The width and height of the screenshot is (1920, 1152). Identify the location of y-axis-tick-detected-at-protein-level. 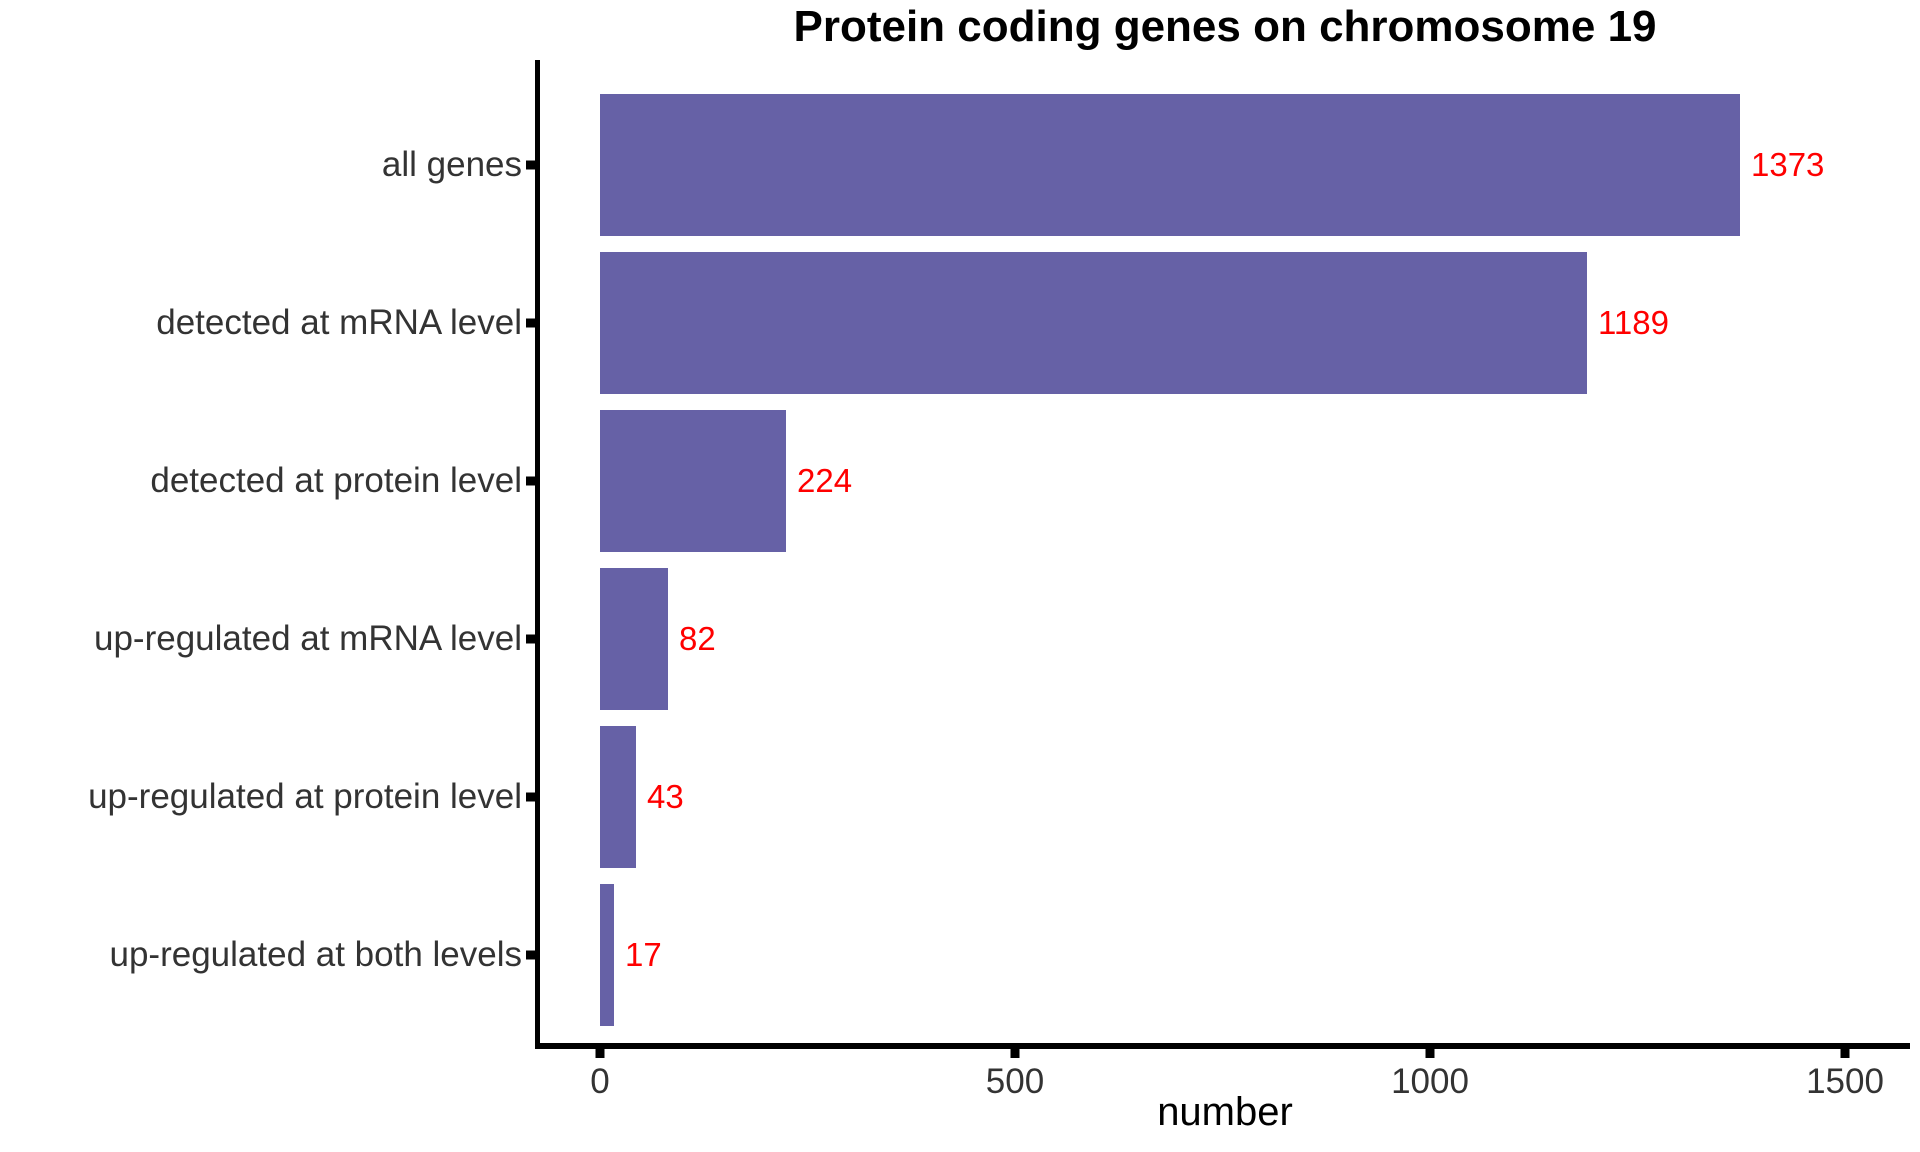
(530, 481).